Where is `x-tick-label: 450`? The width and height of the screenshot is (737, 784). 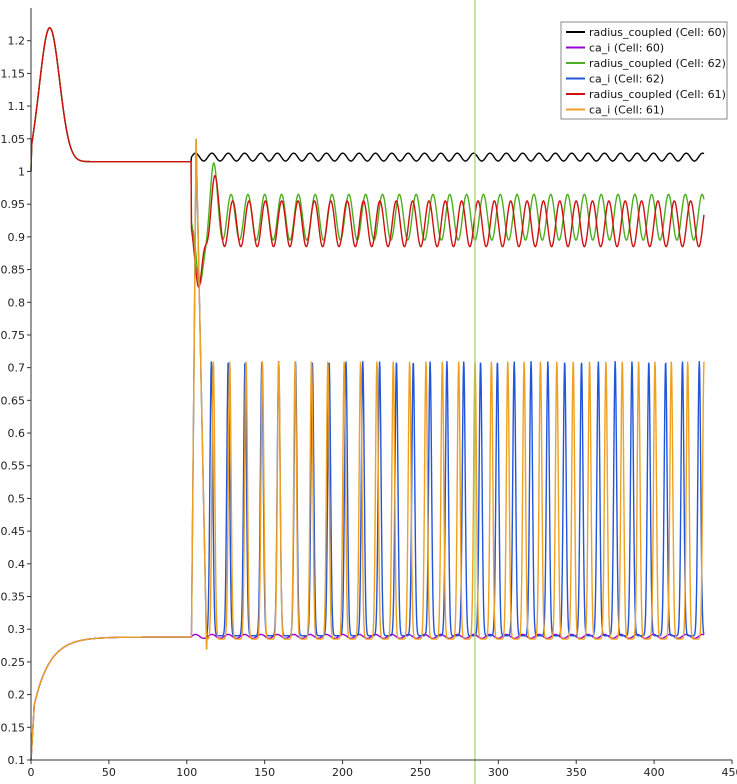 x-tick-label: 450 is located at coordinates (729, 772).